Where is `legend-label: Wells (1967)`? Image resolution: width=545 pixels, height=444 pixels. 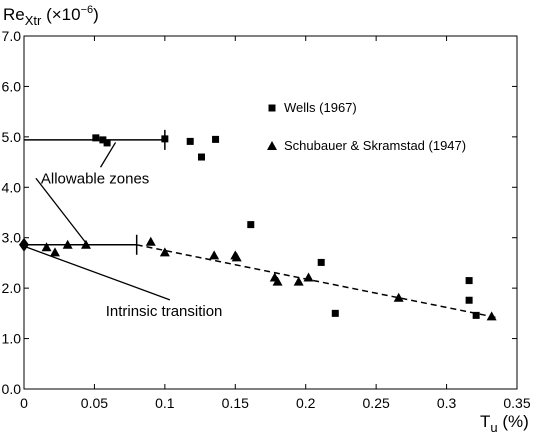 legend-label: Wells (1967) is located at coordinates (320, 107).